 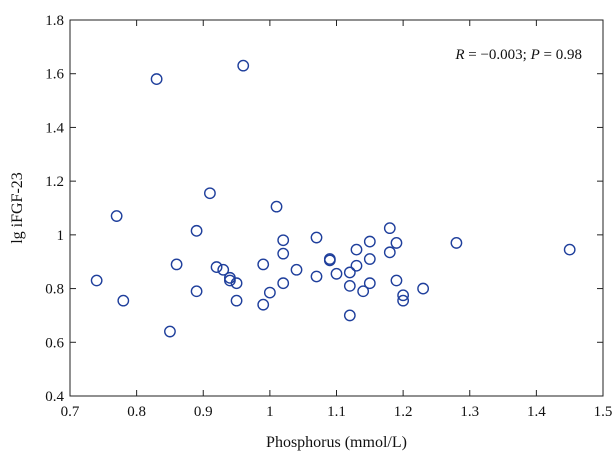 I want to click on annotation-p-value: = 0.98, so click(x=561, y=55).